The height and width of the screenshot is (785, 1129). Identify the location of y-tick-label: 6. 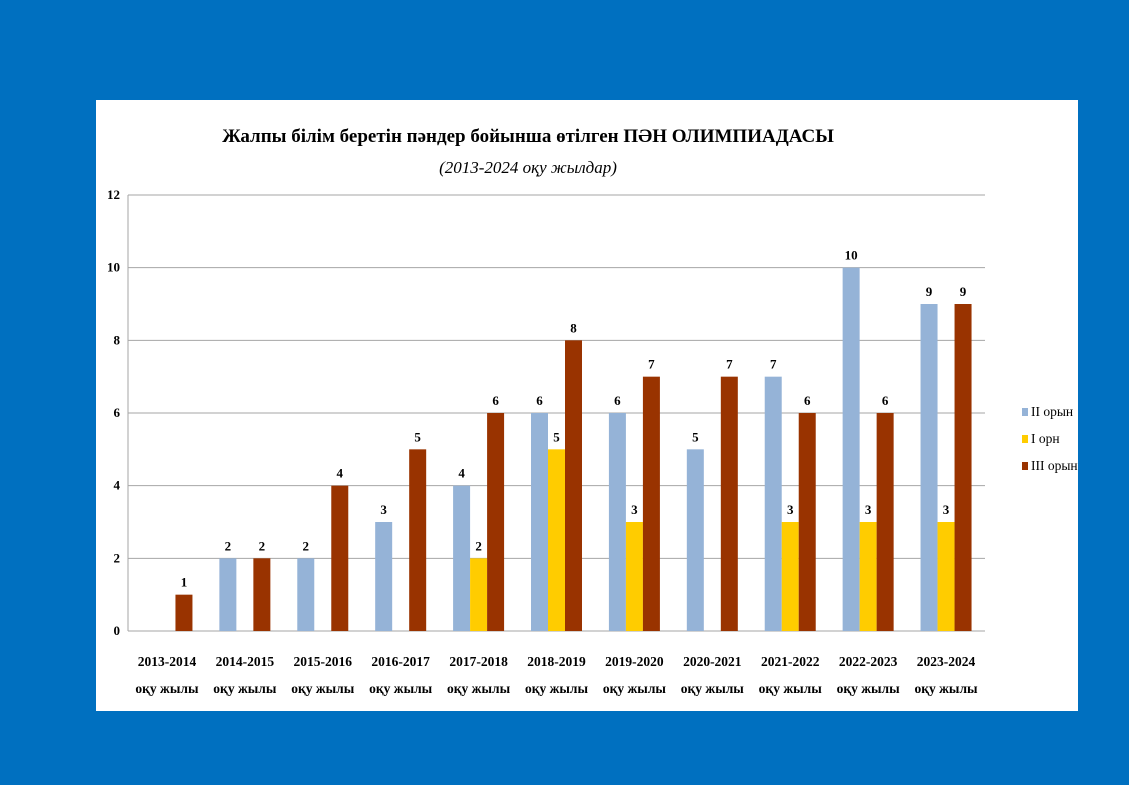
(117, 412).